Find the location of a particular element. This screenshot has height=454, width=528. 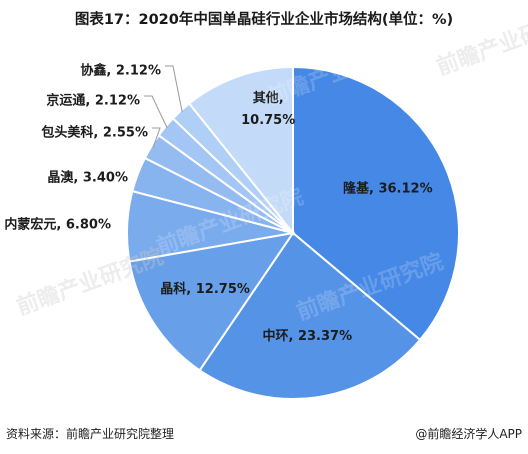

slice-label-7: 京运通, 2.12% is located at coordinates (93, 101).